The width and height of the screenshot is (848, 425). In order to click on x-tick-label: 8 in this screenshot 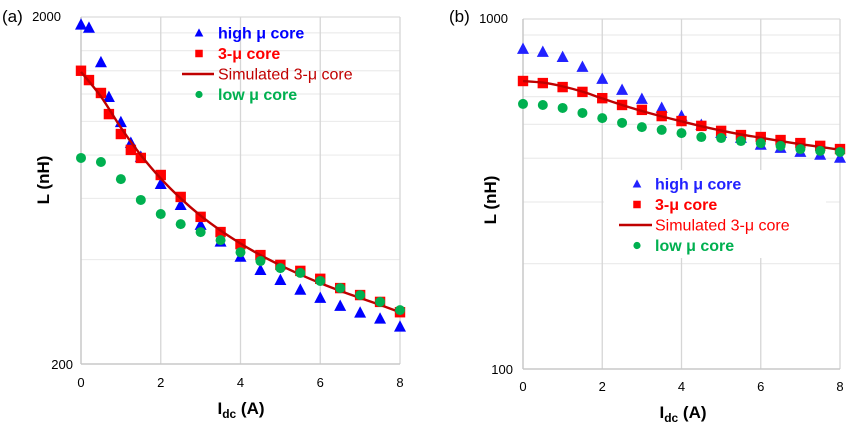, I will do `click(399, 382)`.